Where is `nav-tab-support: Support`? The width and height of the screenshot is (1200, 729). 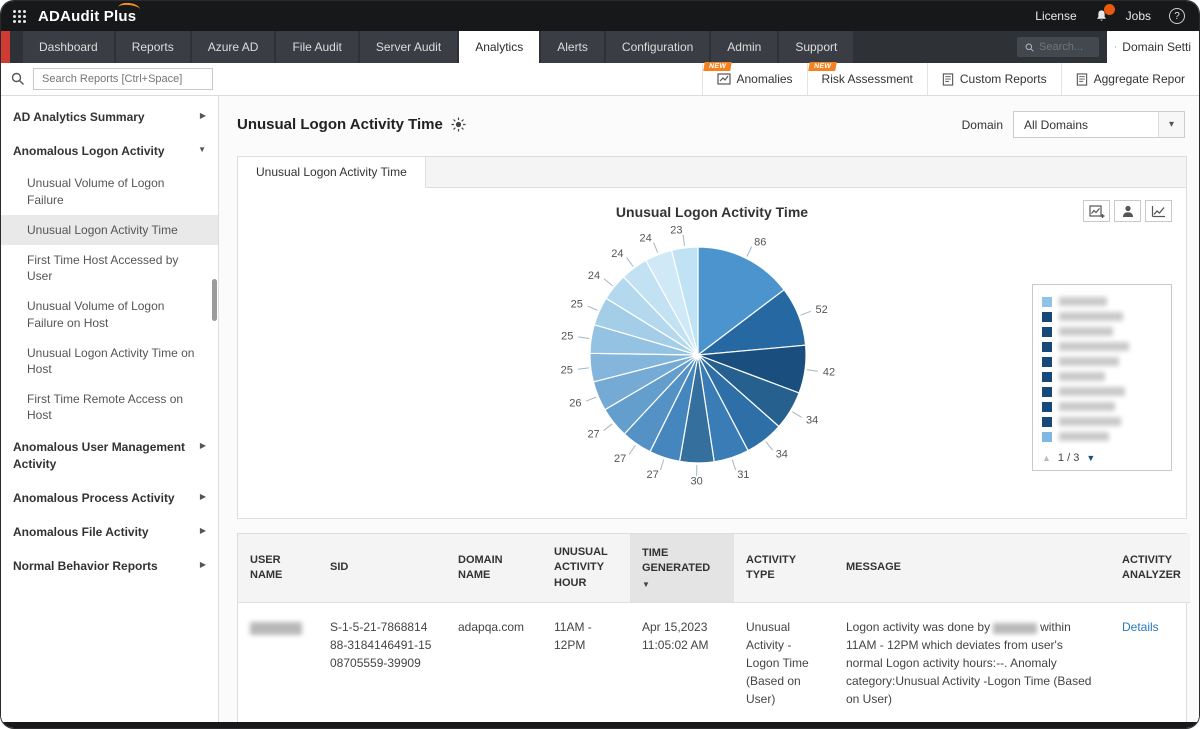 nav-tab-support: Support is located at coordinates (816, 47).